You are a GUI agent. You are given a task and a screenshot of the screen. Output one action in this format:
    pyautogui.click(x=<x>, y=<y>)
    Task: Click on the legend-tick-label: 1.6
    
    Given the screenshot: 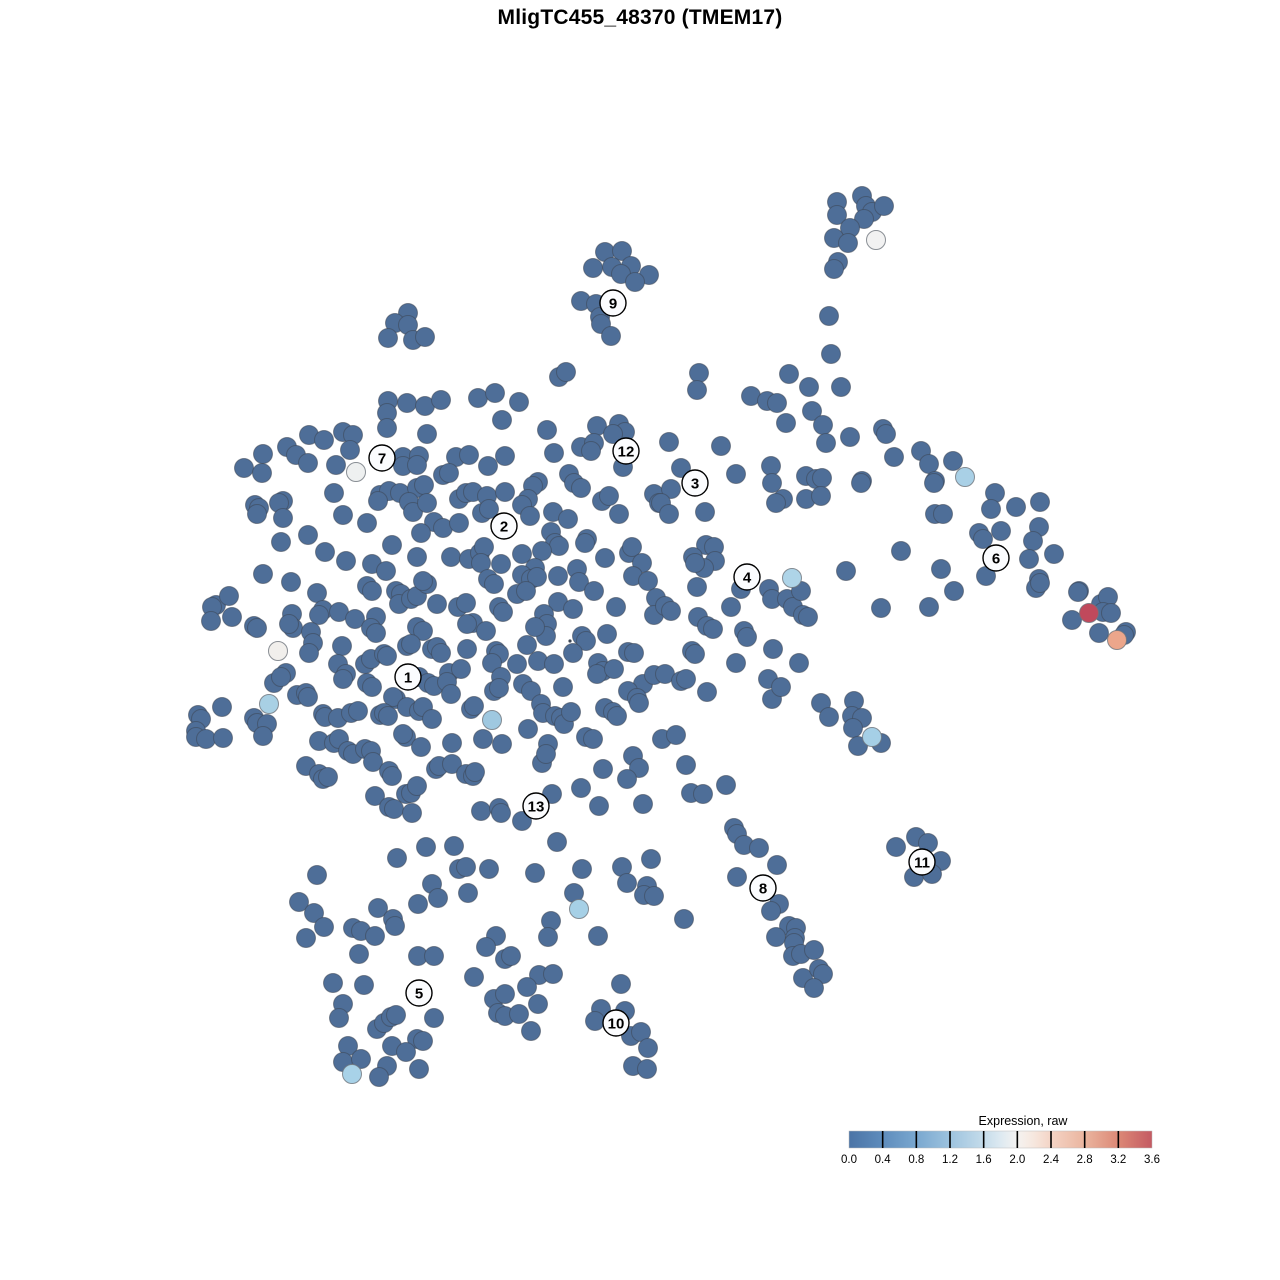 What is the action you would take?
    pyautogui.click(x=984, y=1160)
    